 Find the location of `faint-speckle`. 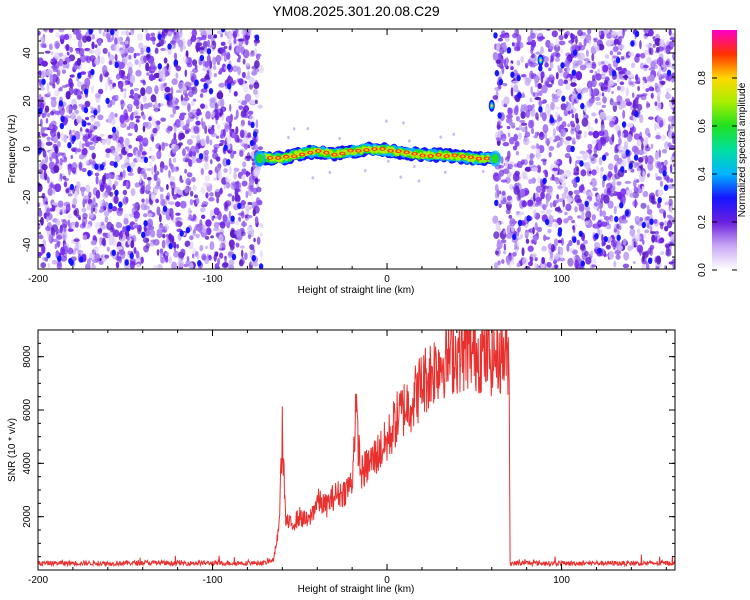

faint-speckle is located at coordinates (339, 138).